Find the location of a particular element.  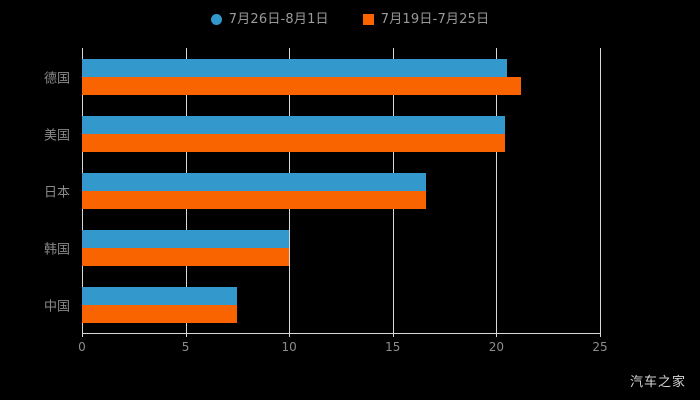

legend-item-series-1: 7月19日-7月25日 is located at coordinates (426, 19).